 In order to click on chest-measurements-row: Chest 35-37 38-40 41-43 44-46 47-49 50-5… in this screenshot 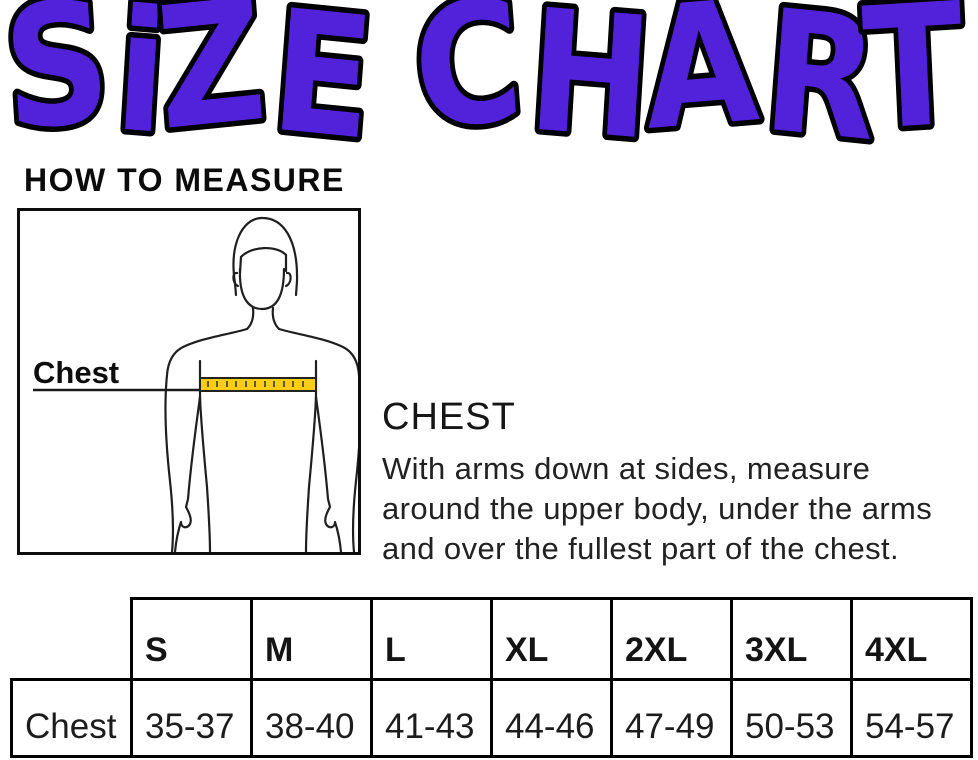, I will do `click(491, 718)`.